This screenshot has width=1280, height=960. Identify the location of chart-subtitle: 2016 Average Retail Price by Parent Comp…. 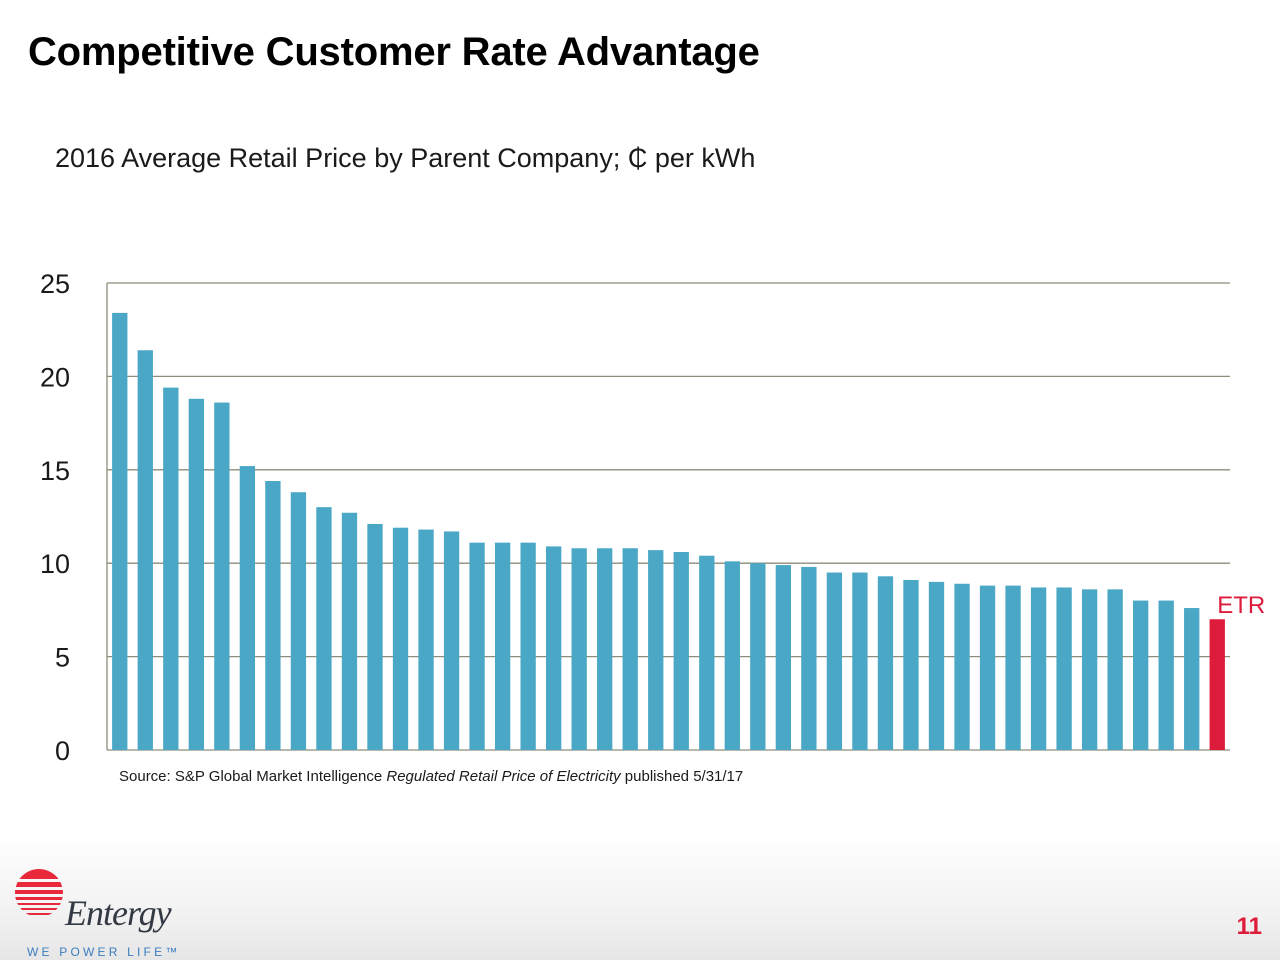
(405, 158).